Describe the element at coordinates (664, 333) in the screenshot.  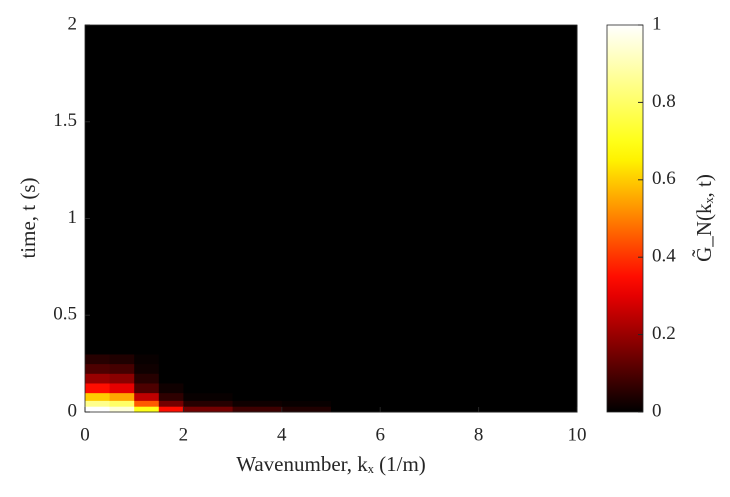
I see `colorbar-tick-label: 0.2` at that location.